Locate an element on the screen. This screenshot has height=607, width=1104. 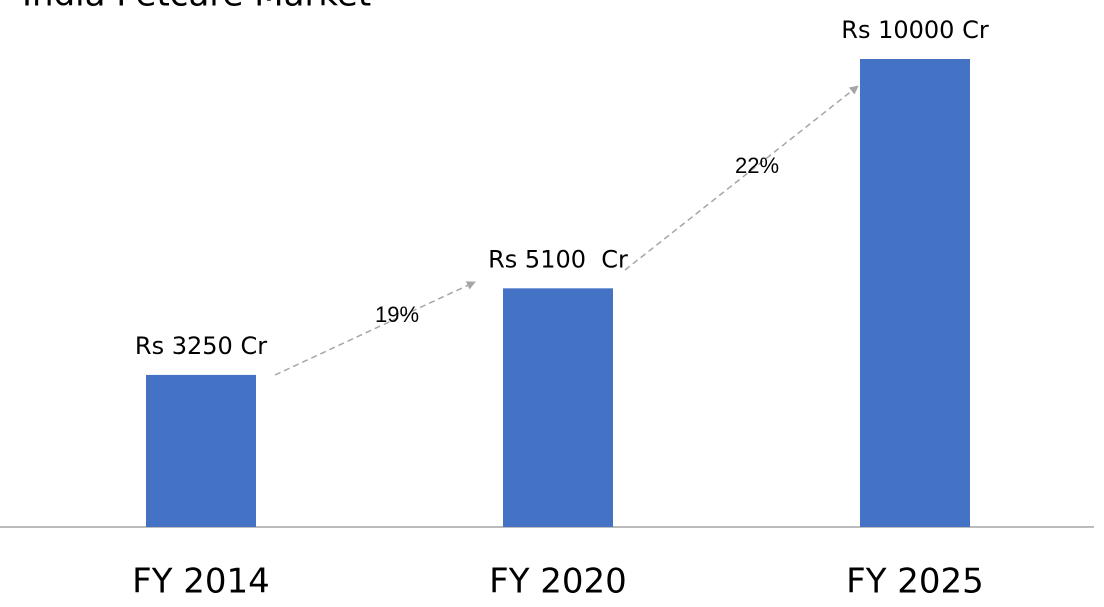
value-label: Rs 5100 Cr is located at coordinates (558, 259).